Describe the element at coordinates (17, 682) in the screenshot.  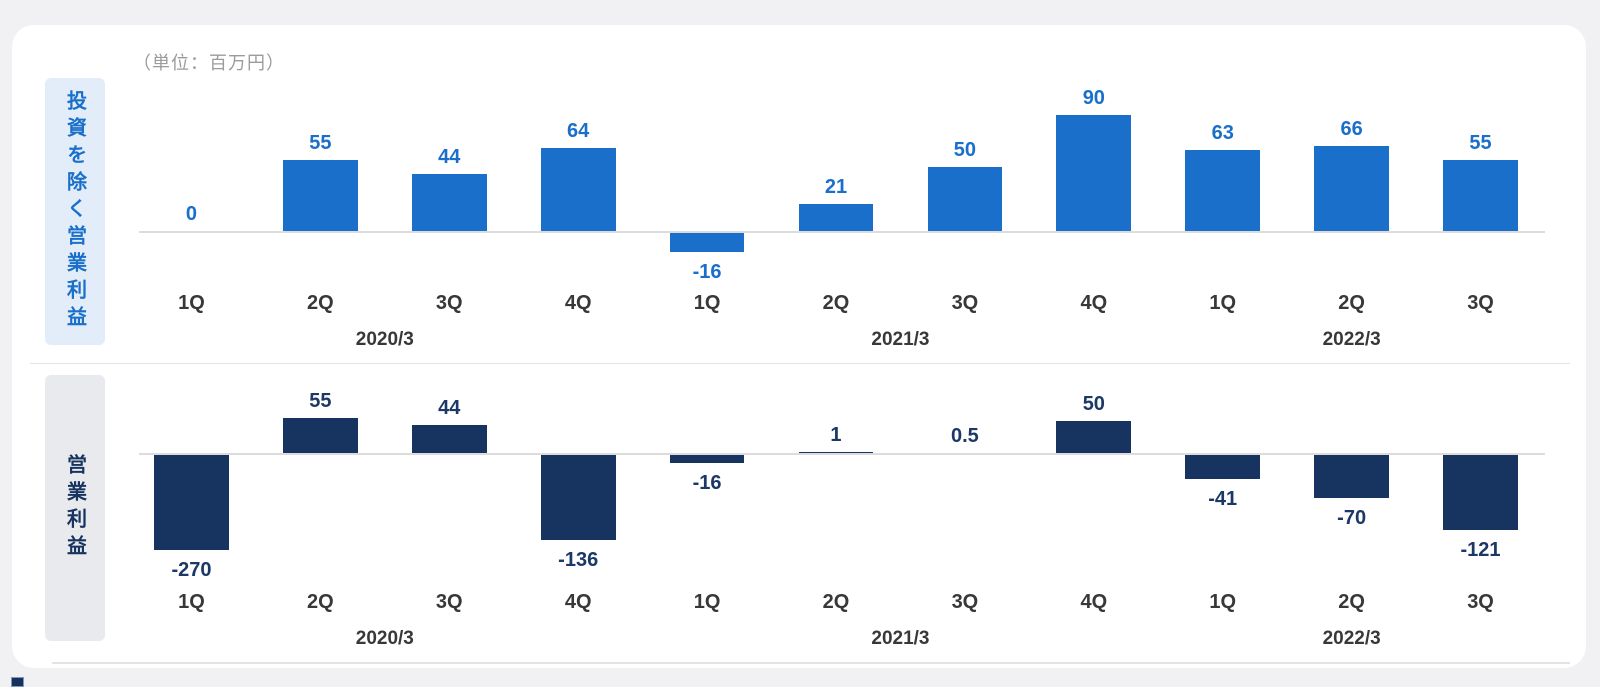
I see `cropped-text-fragment` at that location.